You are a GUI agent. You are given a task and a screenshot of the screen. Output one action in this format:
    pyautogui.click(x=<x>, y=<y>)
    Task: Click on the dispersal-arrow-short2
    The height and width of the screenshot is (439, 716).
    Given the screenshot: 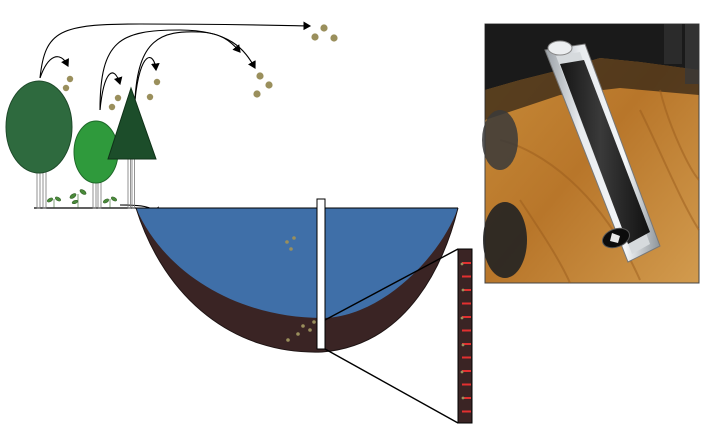 What is the action you would take?
    pyautogui.click(x=111, y=91)
    